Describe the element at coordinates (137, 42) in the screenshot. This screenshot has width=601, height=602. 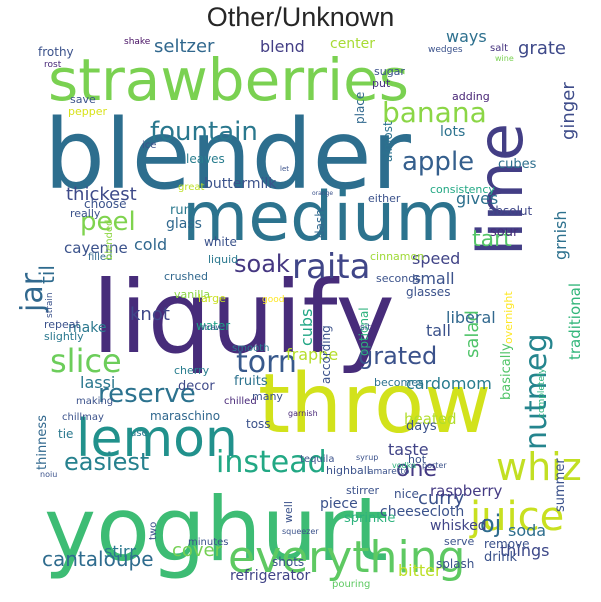
I see `cloud-word-shake: shake` at that location.